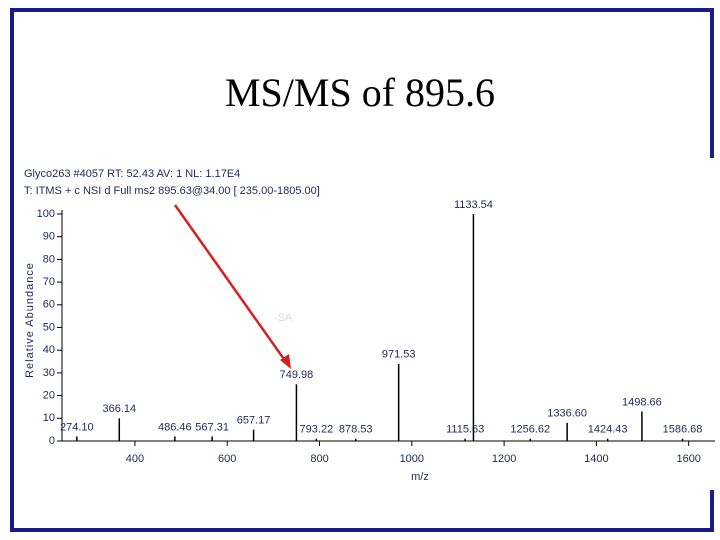 The width and height of the screenshot is (720, 540). What do you see at coordinates (285, 361) in the screenshot?
I see `arrow-head` at bounding box center [285, 361].